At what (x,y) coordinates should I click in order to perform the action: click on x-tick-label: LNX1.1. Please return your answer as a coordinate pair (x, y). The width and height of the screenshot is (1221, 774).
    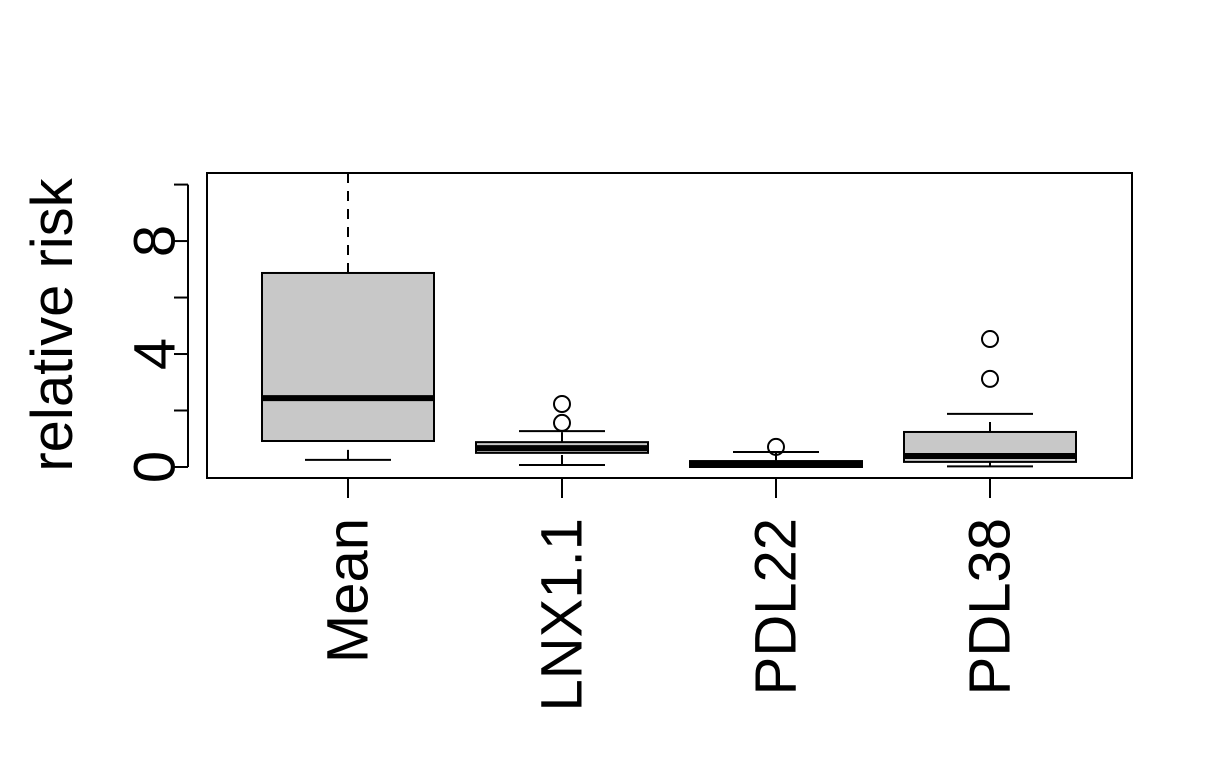
    Looking at the image, I should click on (562, 614).